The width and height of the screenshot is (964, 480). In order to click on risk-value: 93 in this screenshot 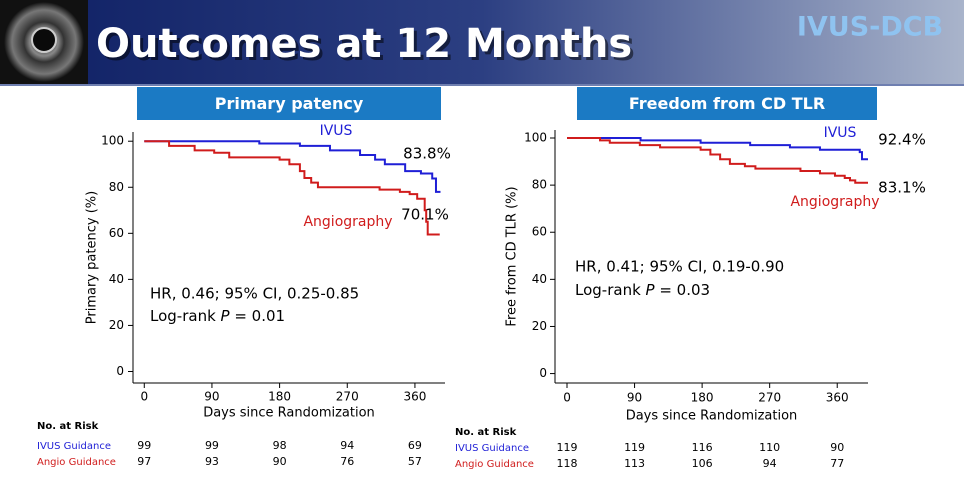, I will do `click(212, 461)`.